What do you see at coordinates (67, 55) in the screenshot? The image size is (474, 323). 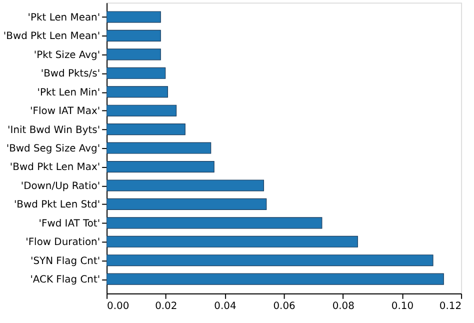 I see `y-tick-label: 'Pkt Size Avg'` at bounding box center [67, 55].